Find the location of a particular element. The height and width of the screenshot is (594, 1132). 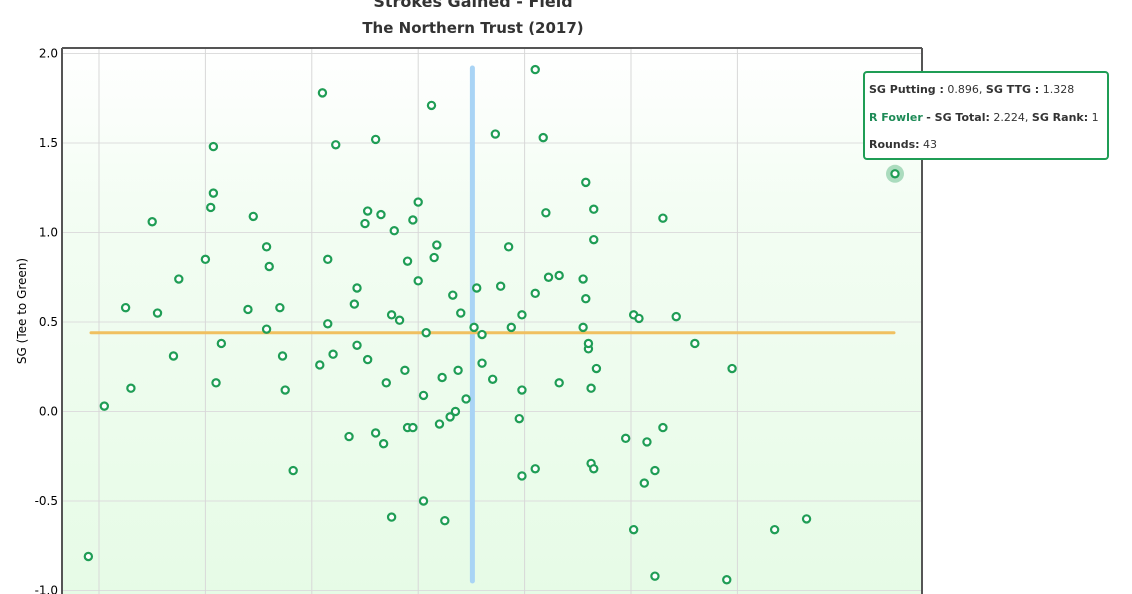

y-axis-title: SG (Tee to Green) is located at coordinates (22, 311).